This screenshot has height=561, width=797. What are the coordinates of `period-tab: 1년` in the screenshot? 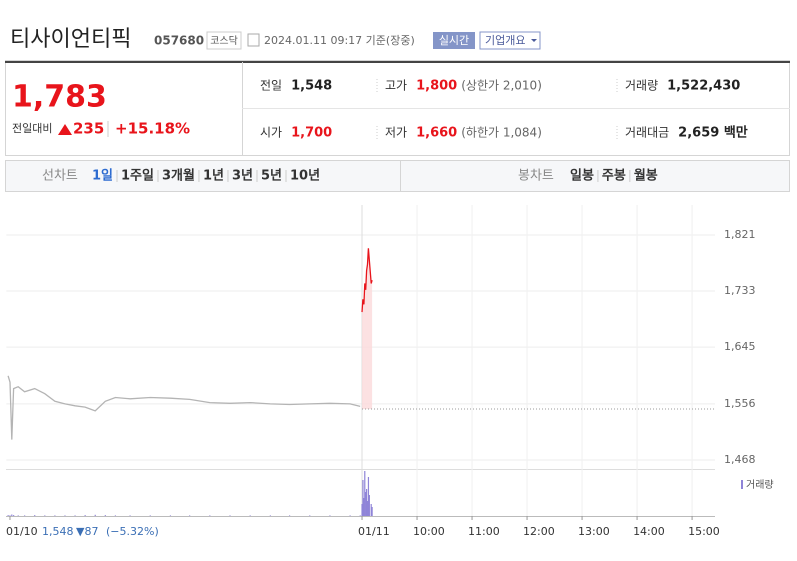 It's located at (213, 176).